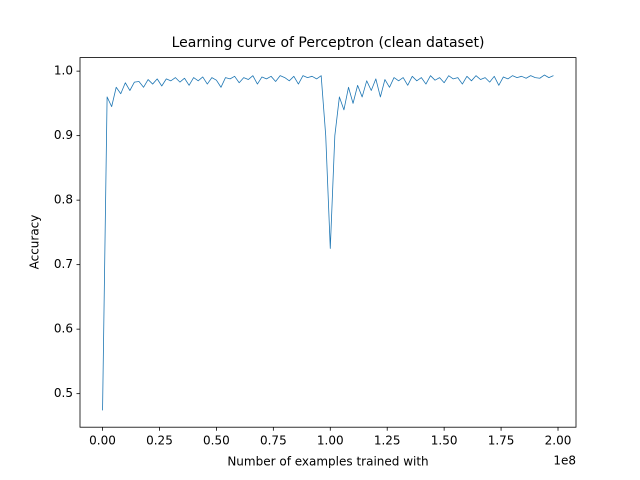 The height and width of the screenshot is (480, 640). Describe the element at coordinates (63, 200) in the screenshot. I see `y-tick-label: 0.8` at that location.